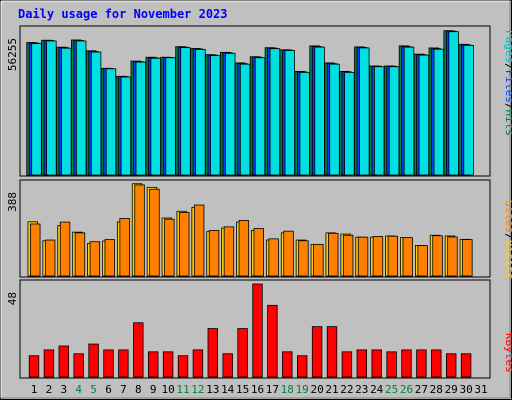  Describe the element at coordinates (346, 389) in the screenshot. I see `day-label-22: 22` at that location.